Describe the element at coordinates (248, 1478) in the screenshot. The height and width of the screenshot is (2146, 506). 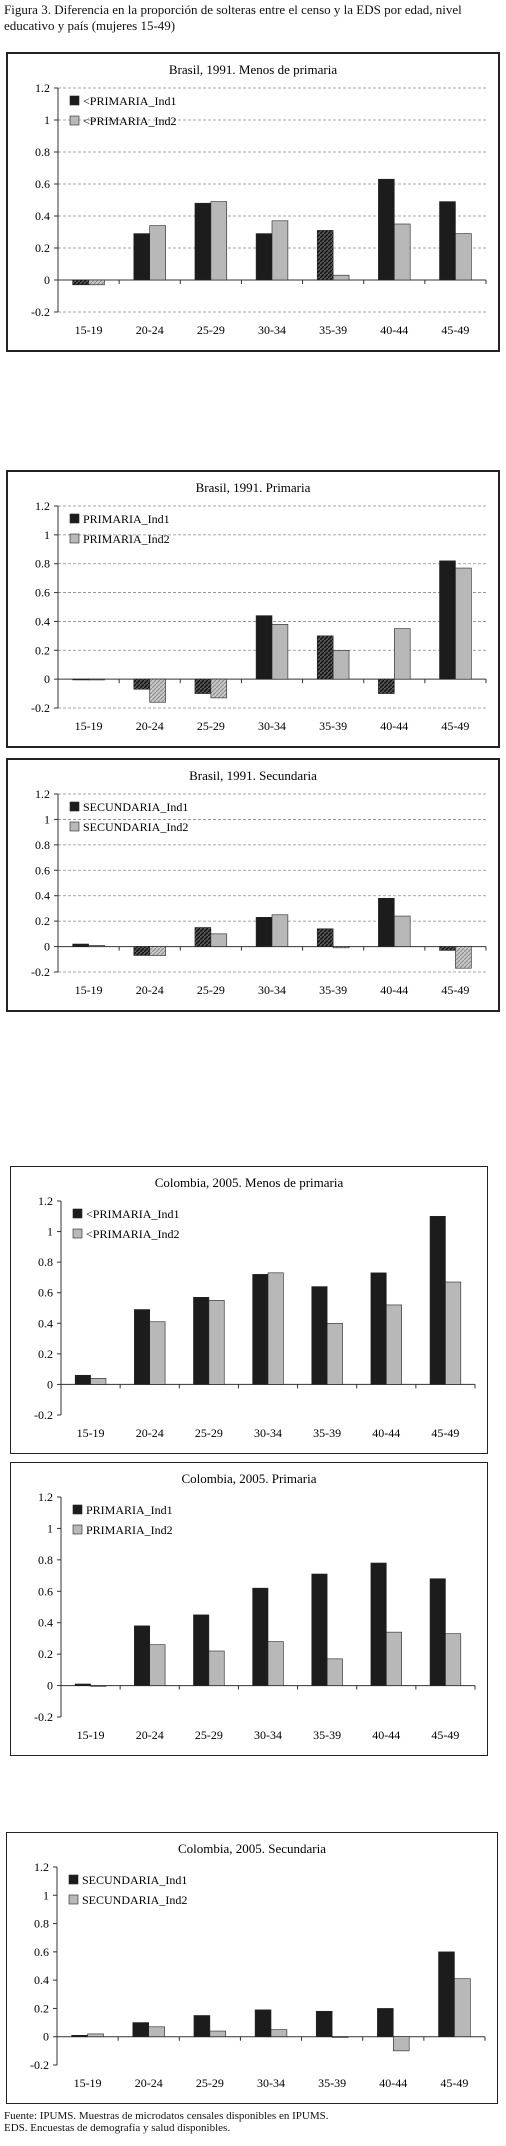
I see `chart-title: Colombia, 2005. Primaria` at that location.